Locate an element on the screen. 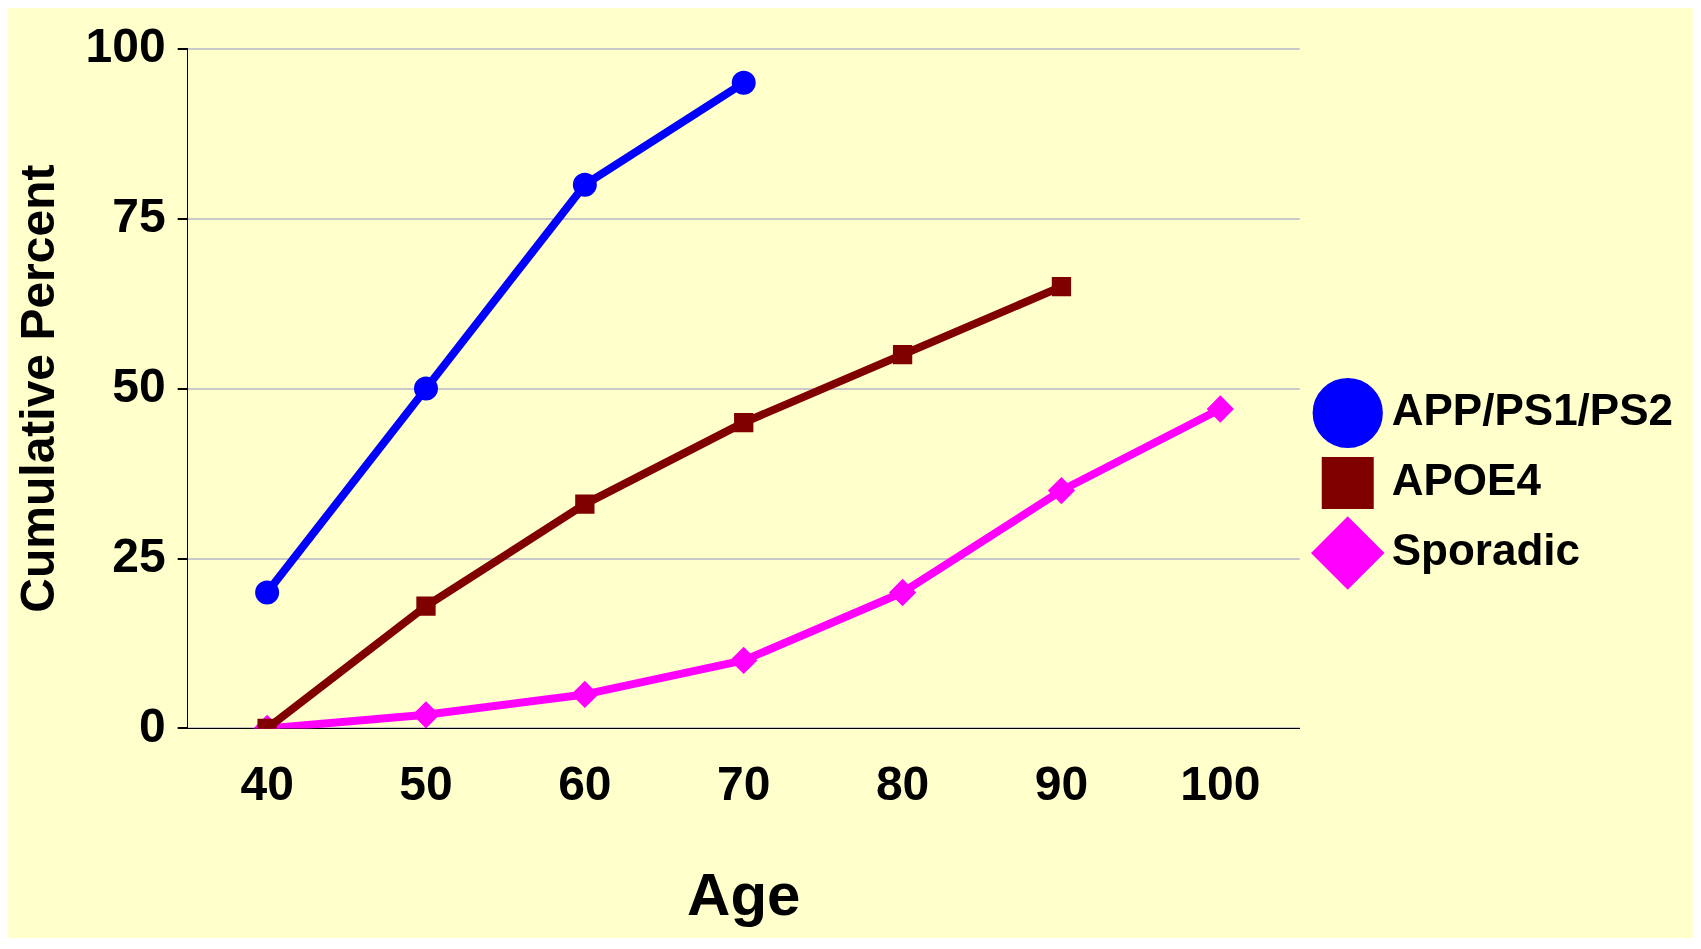 This screenshot has width=1701, height=949. legend-label: APOE4 is located at coordinates (1466, 480).